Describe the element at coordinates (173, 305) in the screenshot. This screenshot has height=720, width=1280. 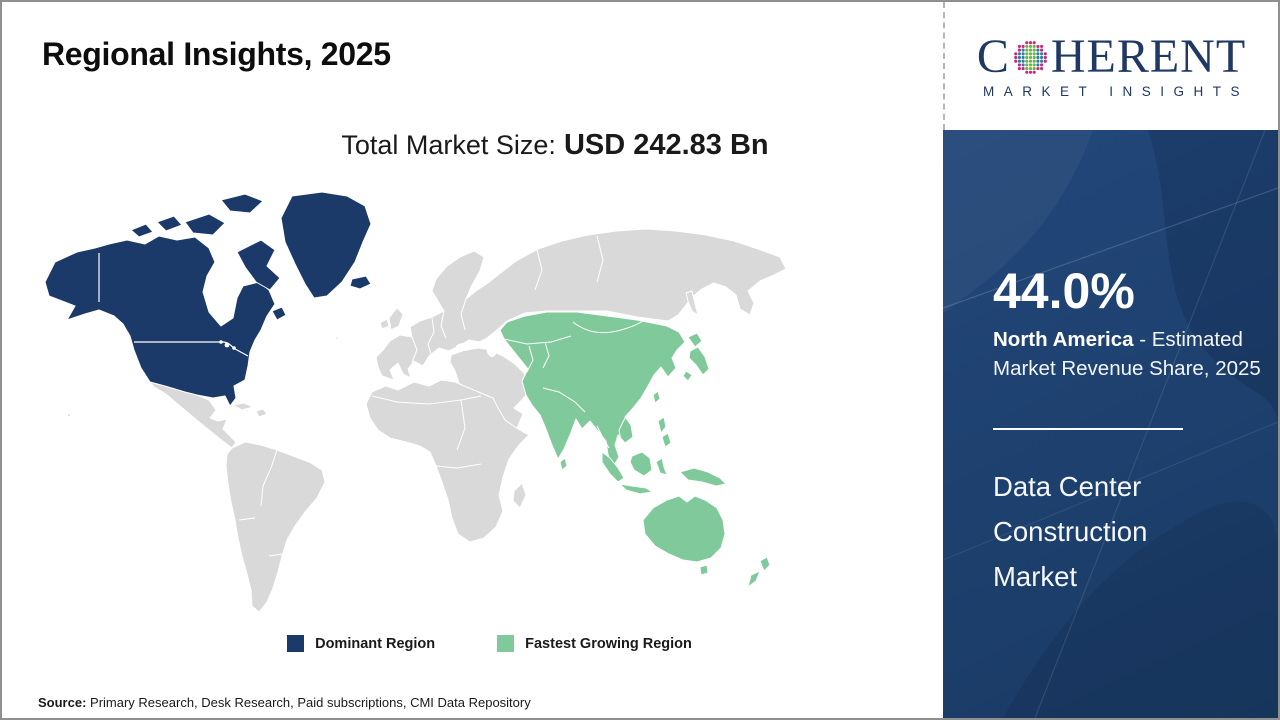
I see `country-borders-north-america` at that location.